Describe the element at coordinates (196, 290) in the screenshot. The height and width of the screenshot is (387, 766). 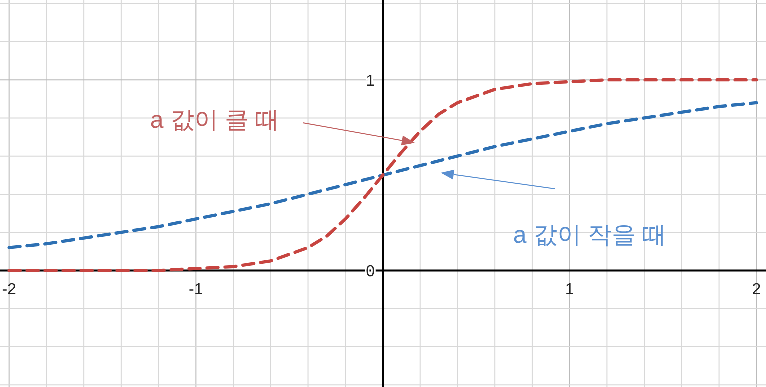
I see `xtick: -1` at that location.